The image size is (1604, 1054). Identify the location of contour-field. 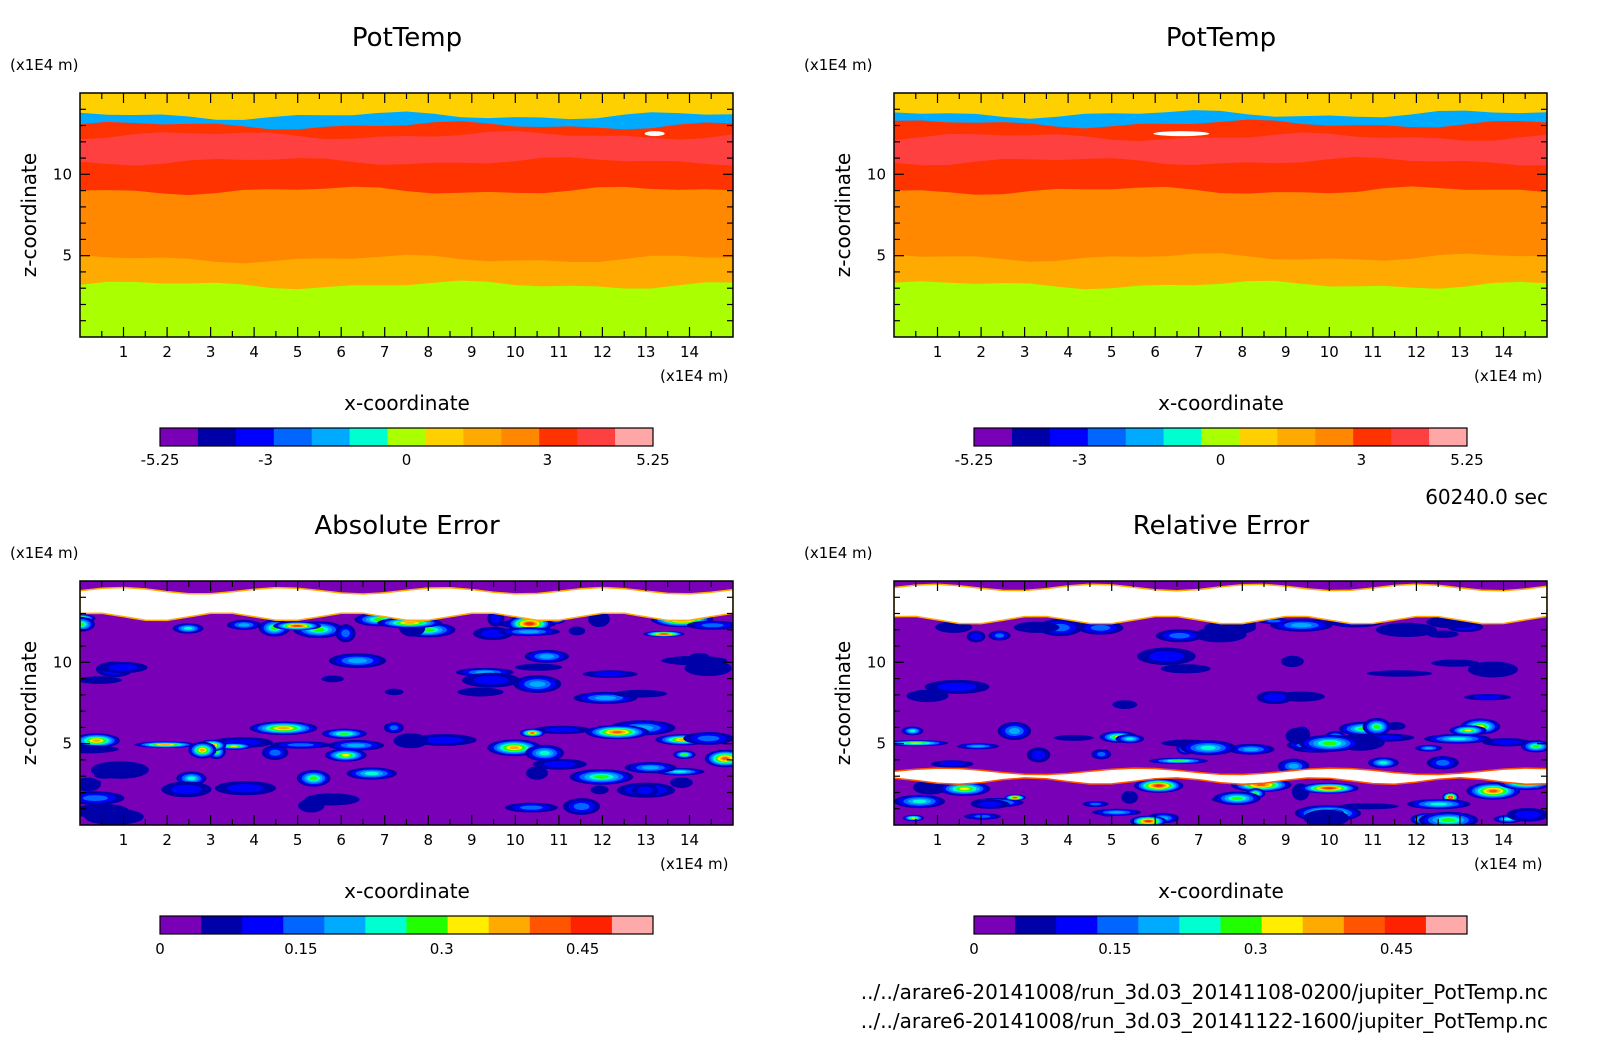
(406, 703).